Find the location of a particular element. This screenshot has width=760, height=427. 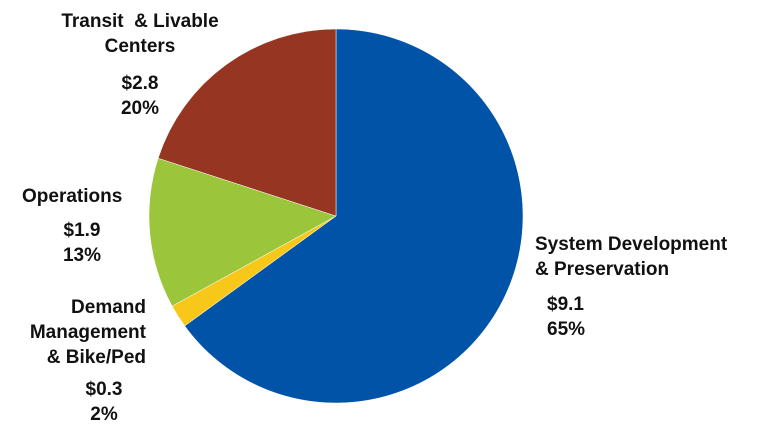

label-transit-livable: Transit & Livable Centers is located at coordinates (140, 34).